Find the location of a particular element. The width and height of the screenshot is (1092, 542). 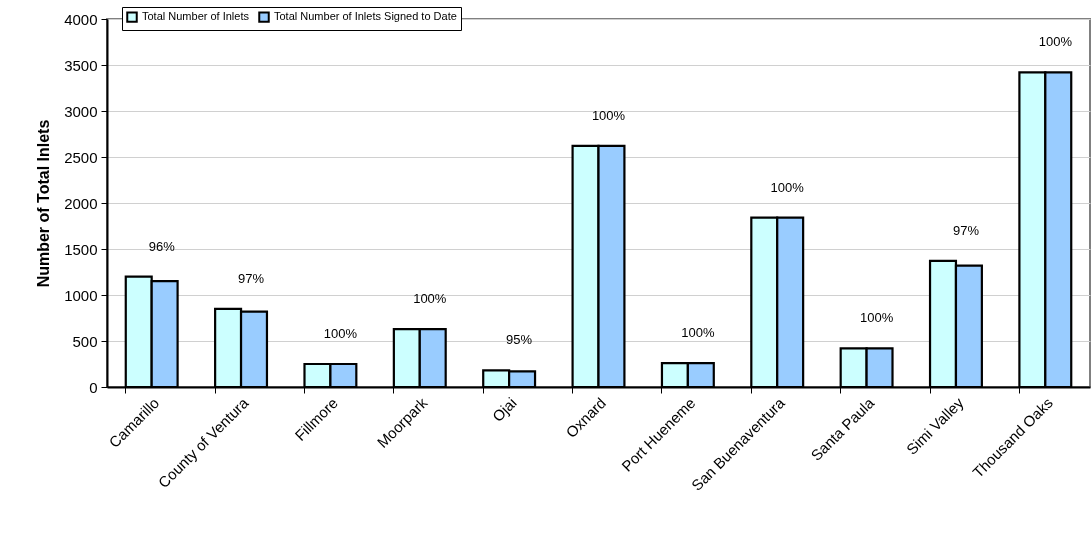

y-axis-title: Number of Total Inlets is located at coordinates (44, 203).